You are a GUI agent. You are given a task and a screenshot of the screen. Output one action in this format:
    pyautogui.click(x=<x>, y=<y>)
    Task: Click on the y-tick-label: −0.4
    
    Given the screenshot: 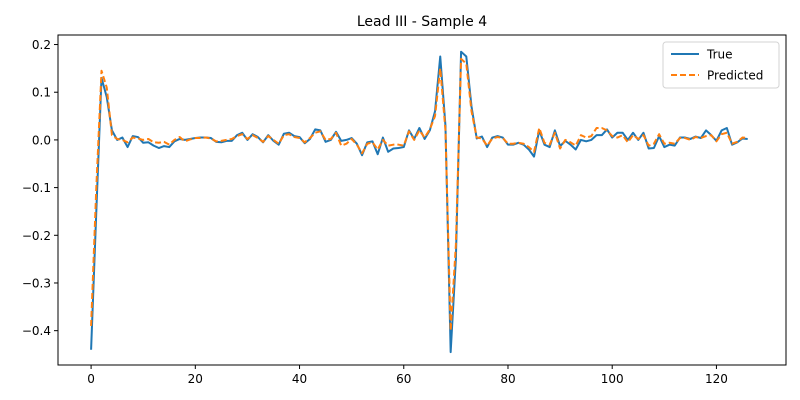 What is the action you would take?
    pyautogui.click(x=36, y=331)
    